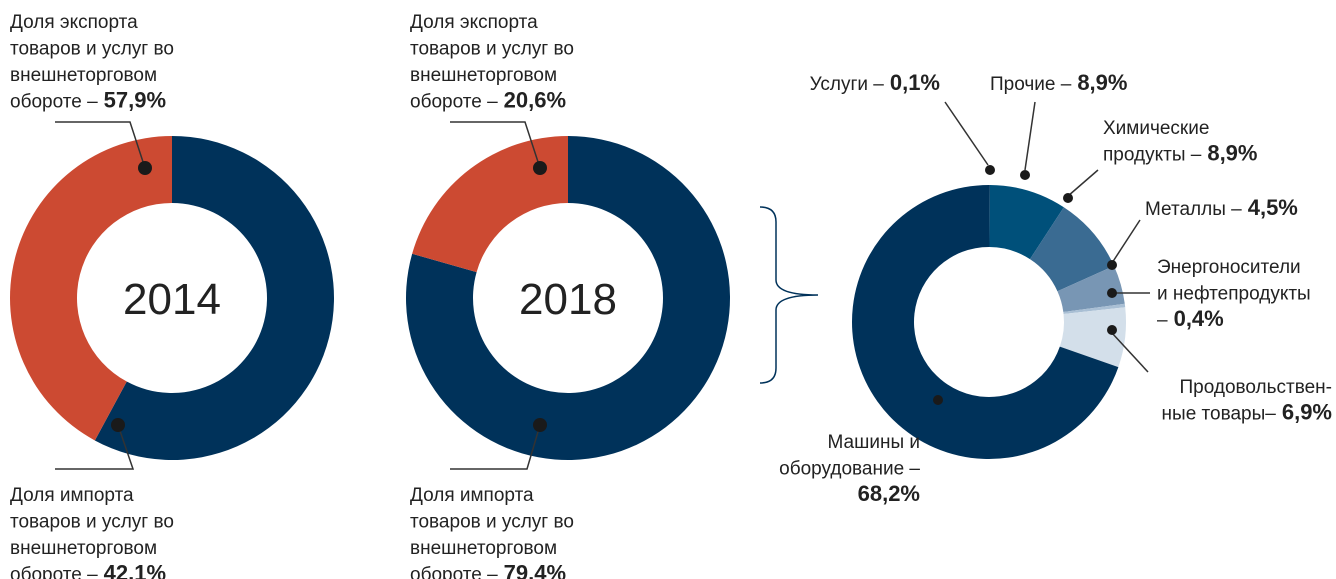 Image resolution: width=1336 pixels, height=579 pixels. I want to click on label-line: продукты –8,9%, so click(1180, 153).